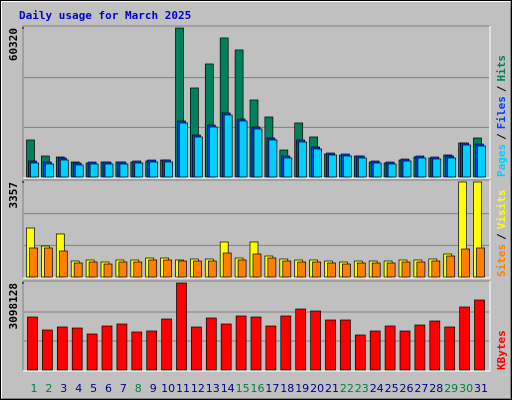 This screenshot has width=512, height=400. Describe the element at coordinates (13, 195) in the screenshot. I see `y-tick-label: 3357` at that location.